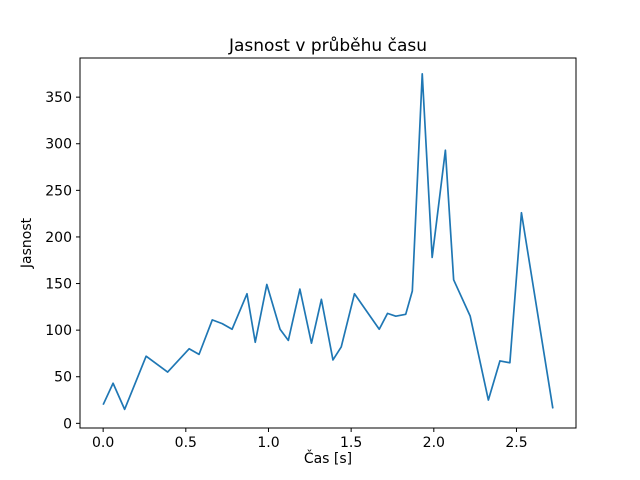 The height and width of the screenshot is (480, 640). I want to click on x-tick-label: 1.5, so click(351, 443).